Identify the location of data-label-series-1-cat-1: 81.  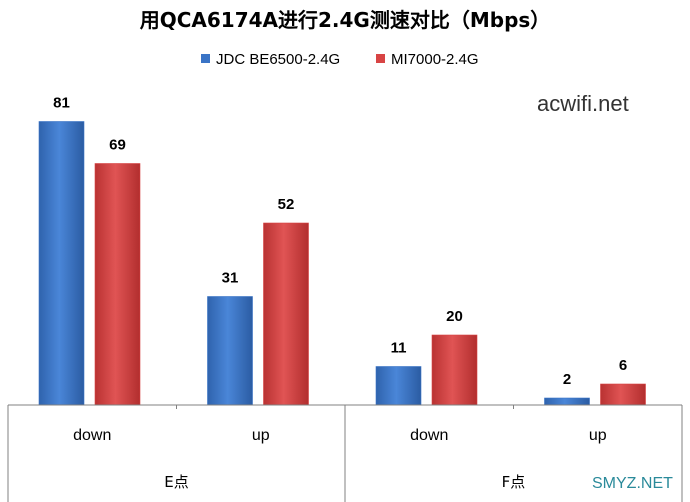
(61, 103).